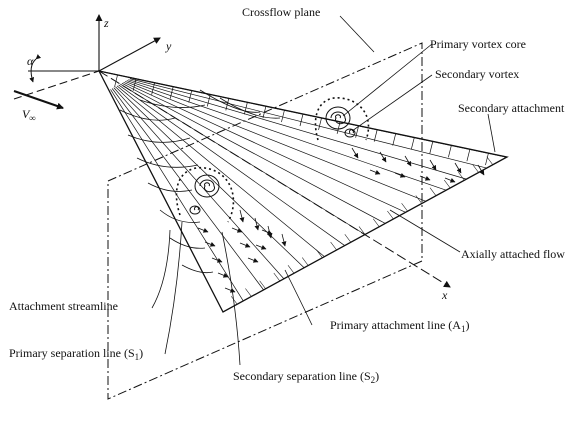 Image resolution: width=578 pixels, height=430 pixels. What do you see at coordinates (76, 354) in the screenshot?
I see `primary-separation-line-label: Primary separation line (S1)` at bounding box center [76, 354].